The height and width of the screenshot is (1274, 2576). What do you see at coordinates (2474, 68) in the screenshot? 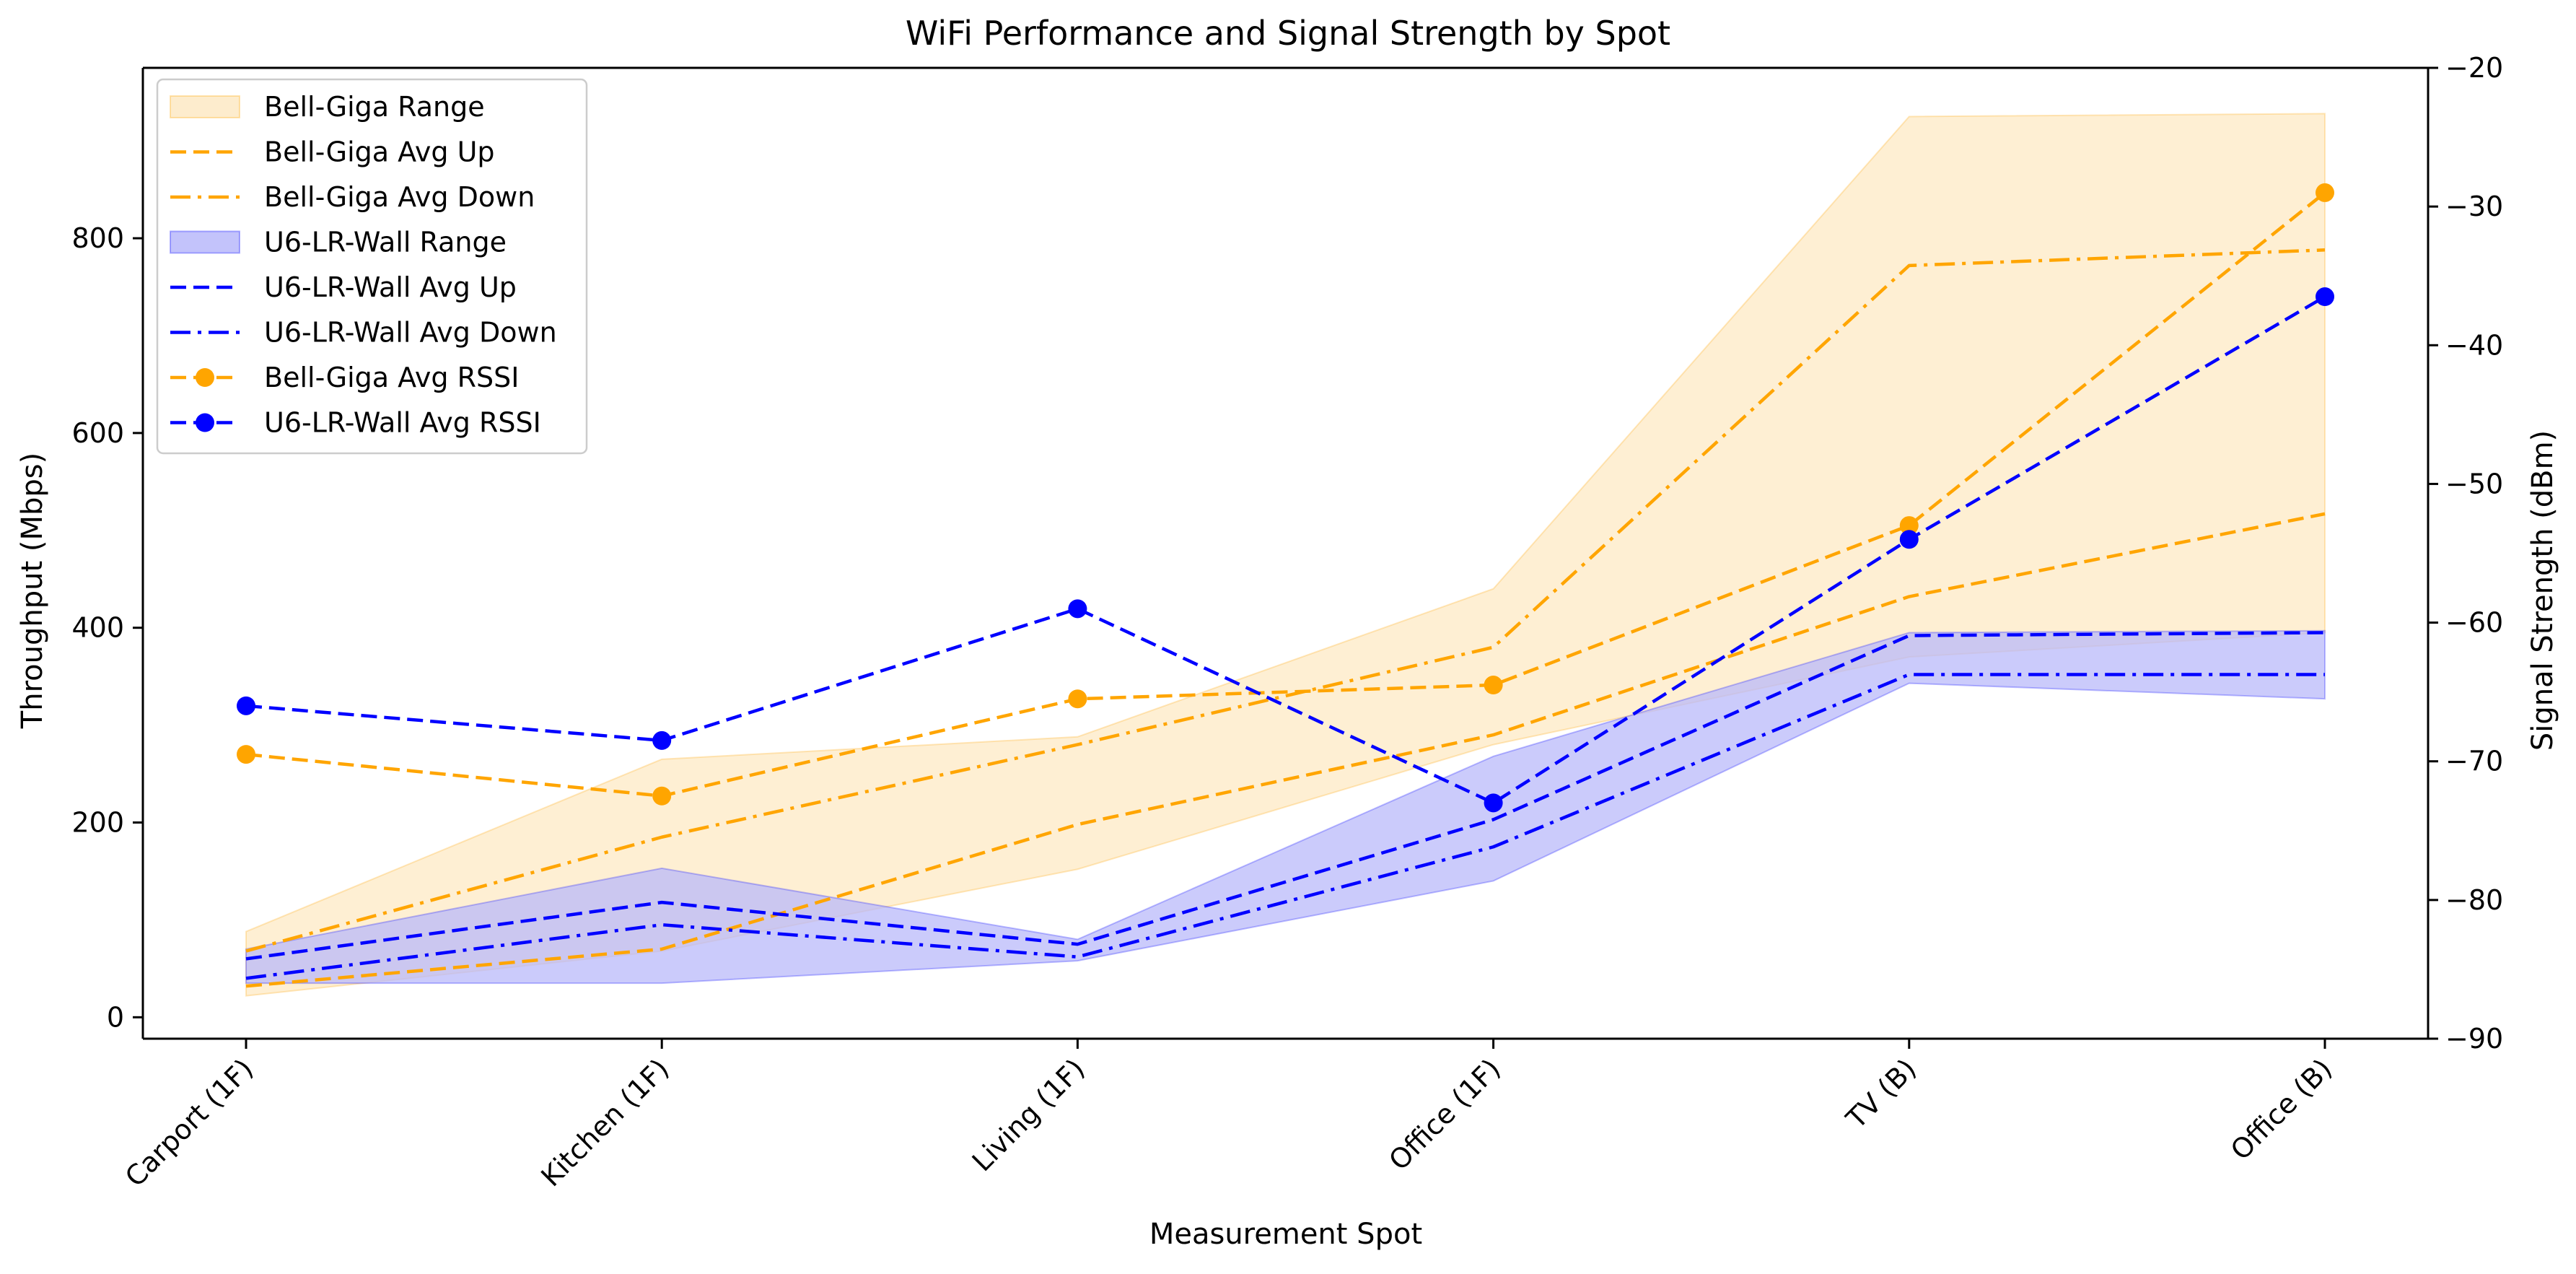
I see `y2-tick-label: −20` at bounding box center [2474, 68].